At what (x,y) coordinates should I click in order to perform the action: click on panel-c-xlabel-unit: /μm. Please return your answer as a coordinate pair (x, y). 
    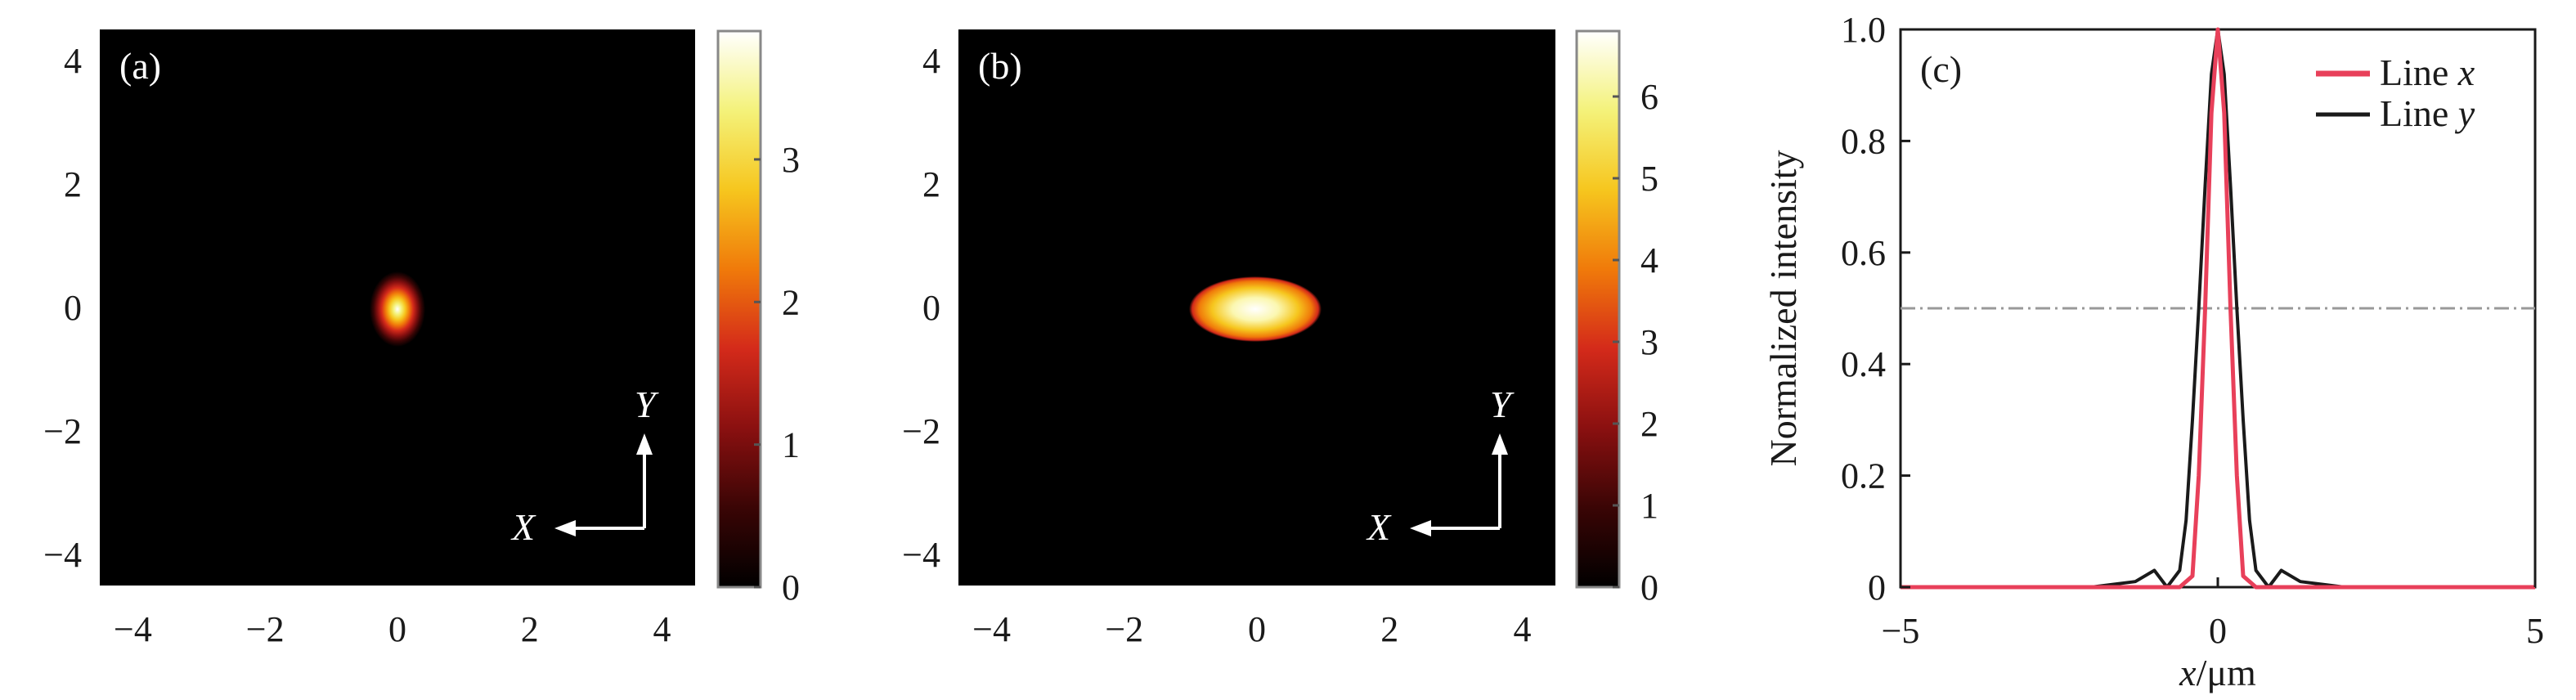
    Looking at the image, I should click on (2226, 673).